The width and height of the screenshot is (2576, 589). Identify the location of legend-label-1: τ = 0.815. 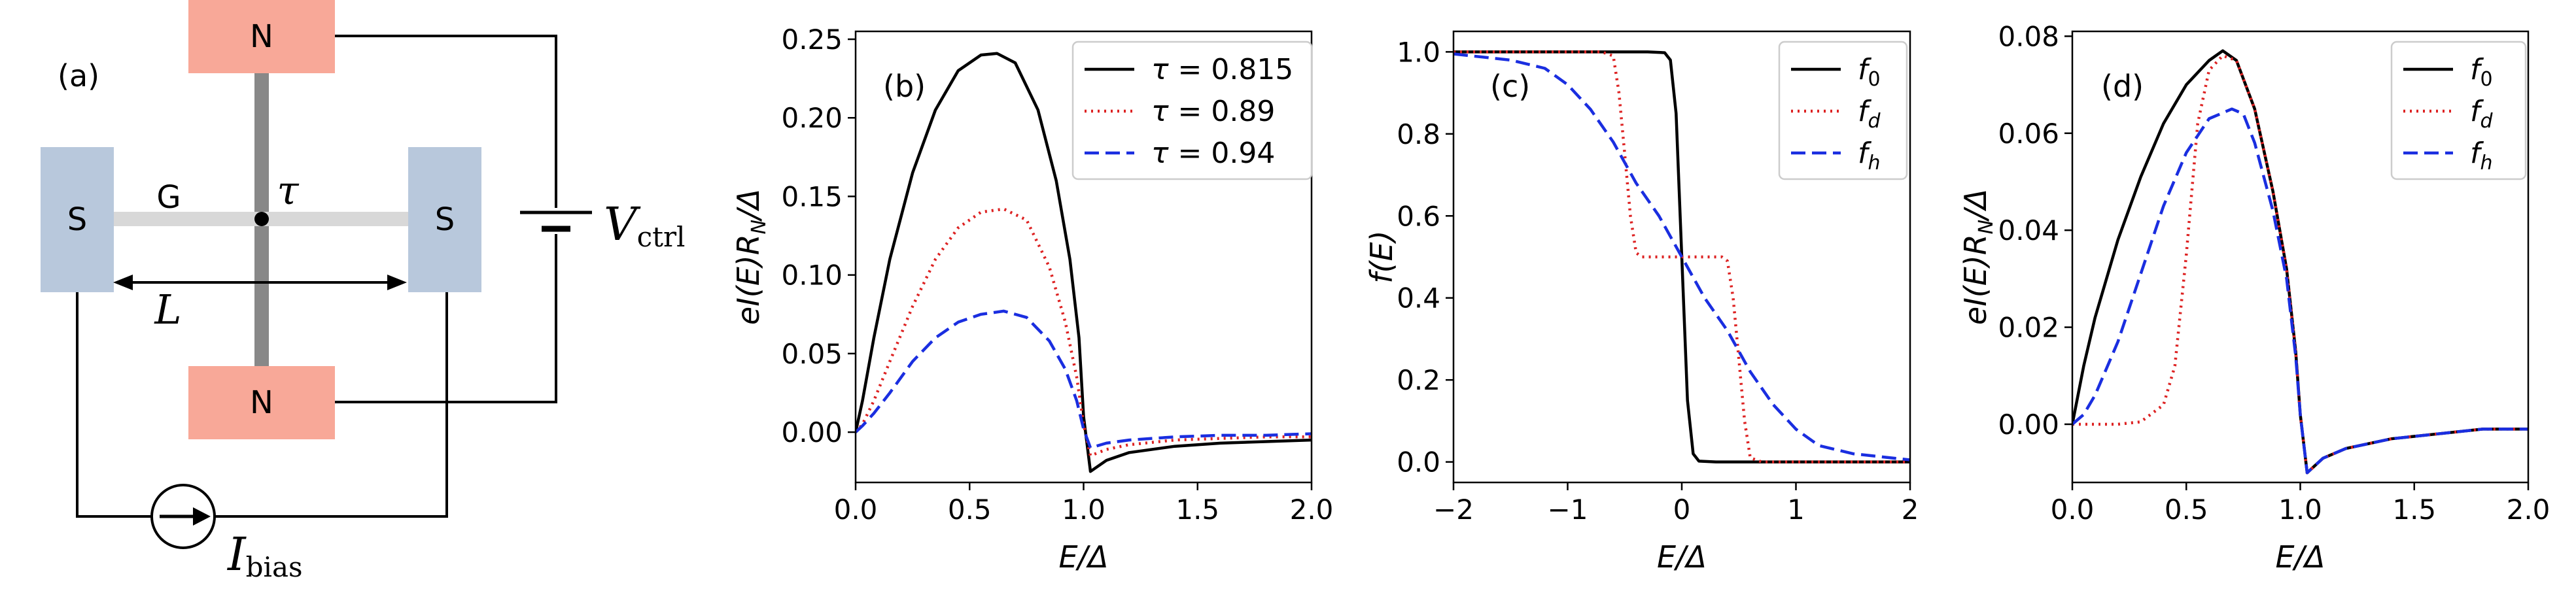
(1222, 69).